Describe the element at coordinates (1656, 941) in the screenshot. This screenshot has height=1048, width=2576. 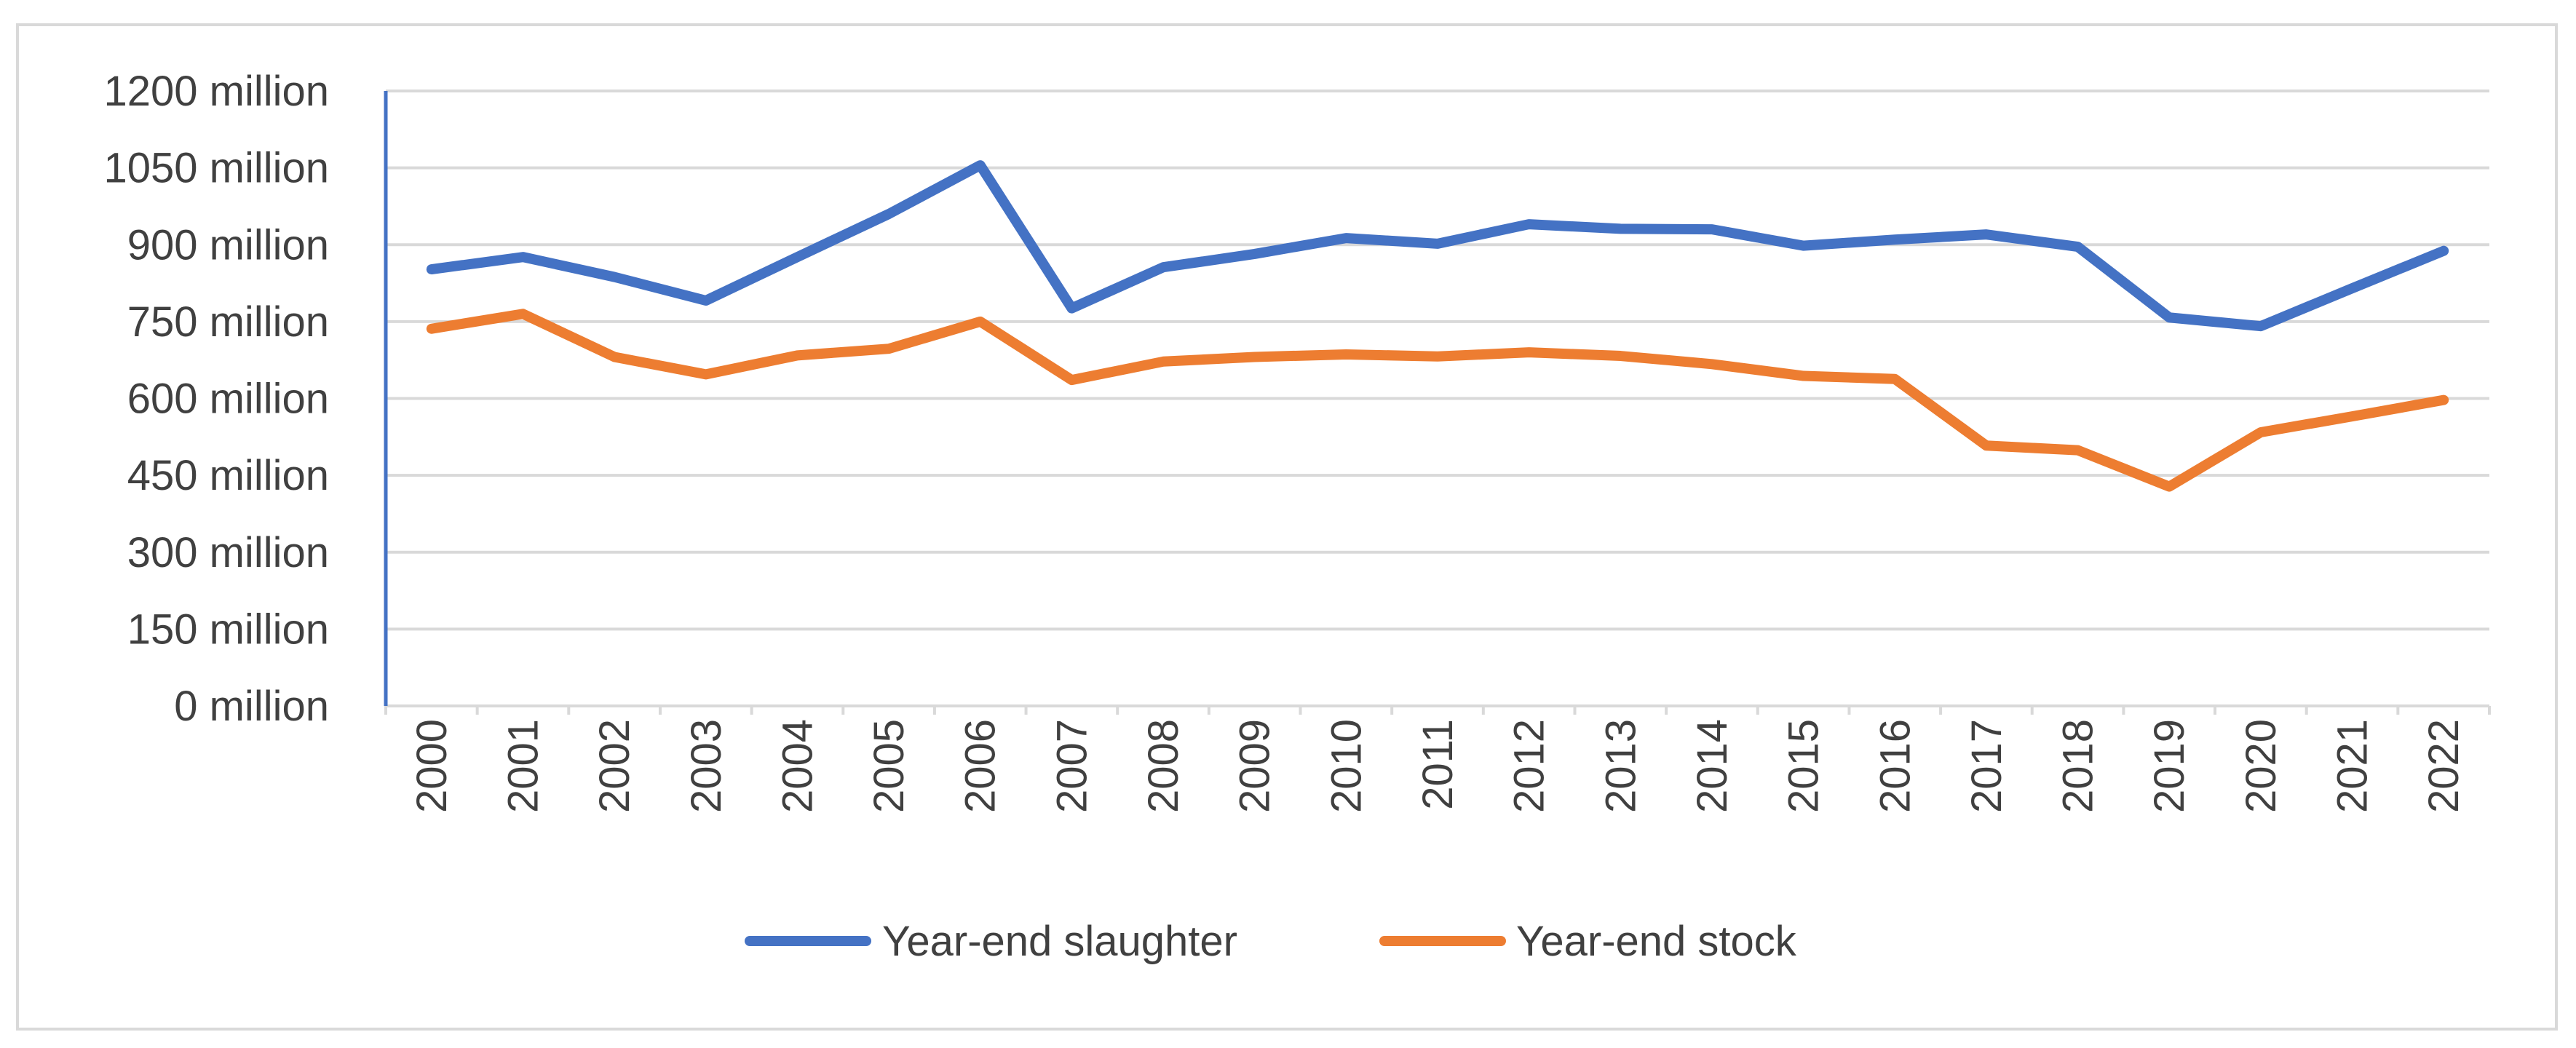
I see `legend-label: Year-end stock` at that location.